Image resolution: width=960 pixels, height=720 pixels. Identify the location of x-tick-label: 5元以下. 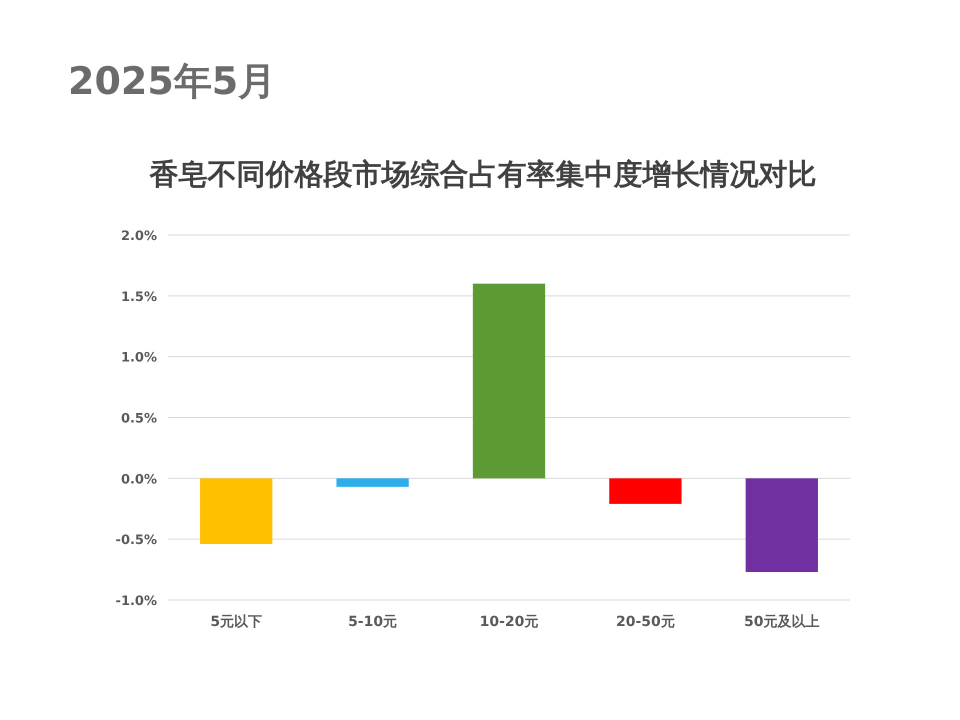
(236, 622).